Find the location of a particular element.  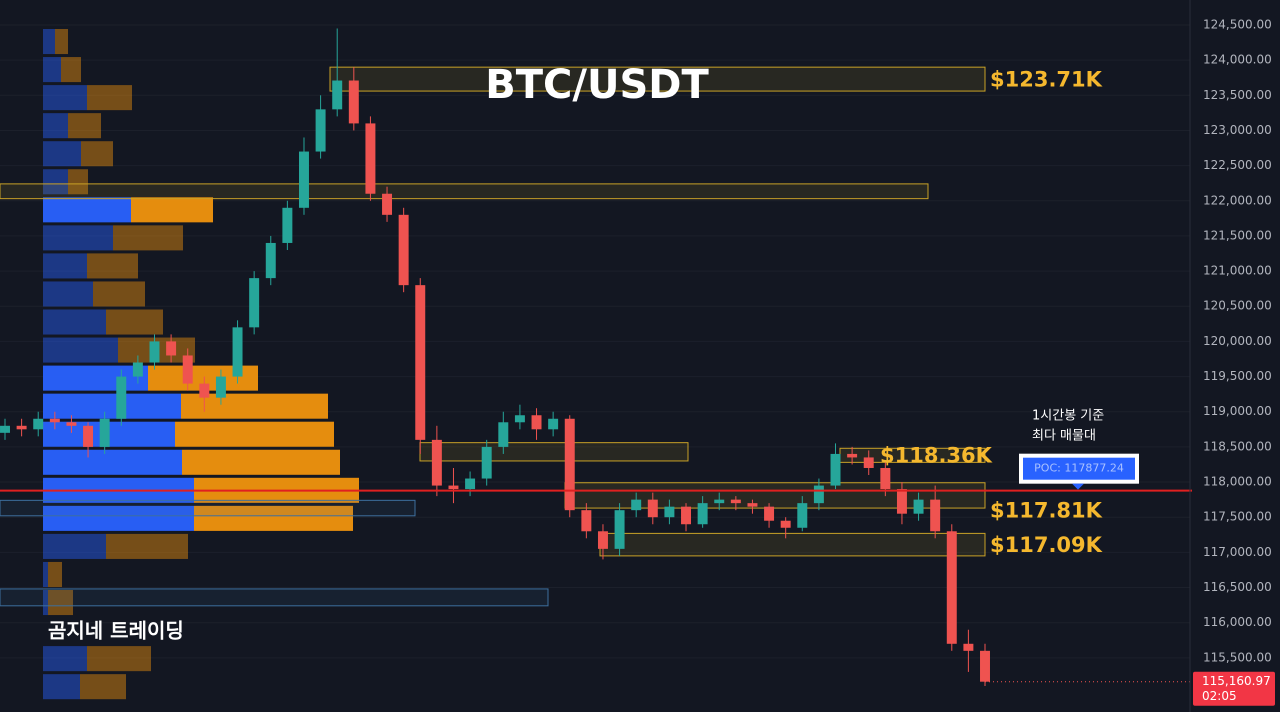

y-tick-label: 120,000.00 is located at coordinates (1237, 341).